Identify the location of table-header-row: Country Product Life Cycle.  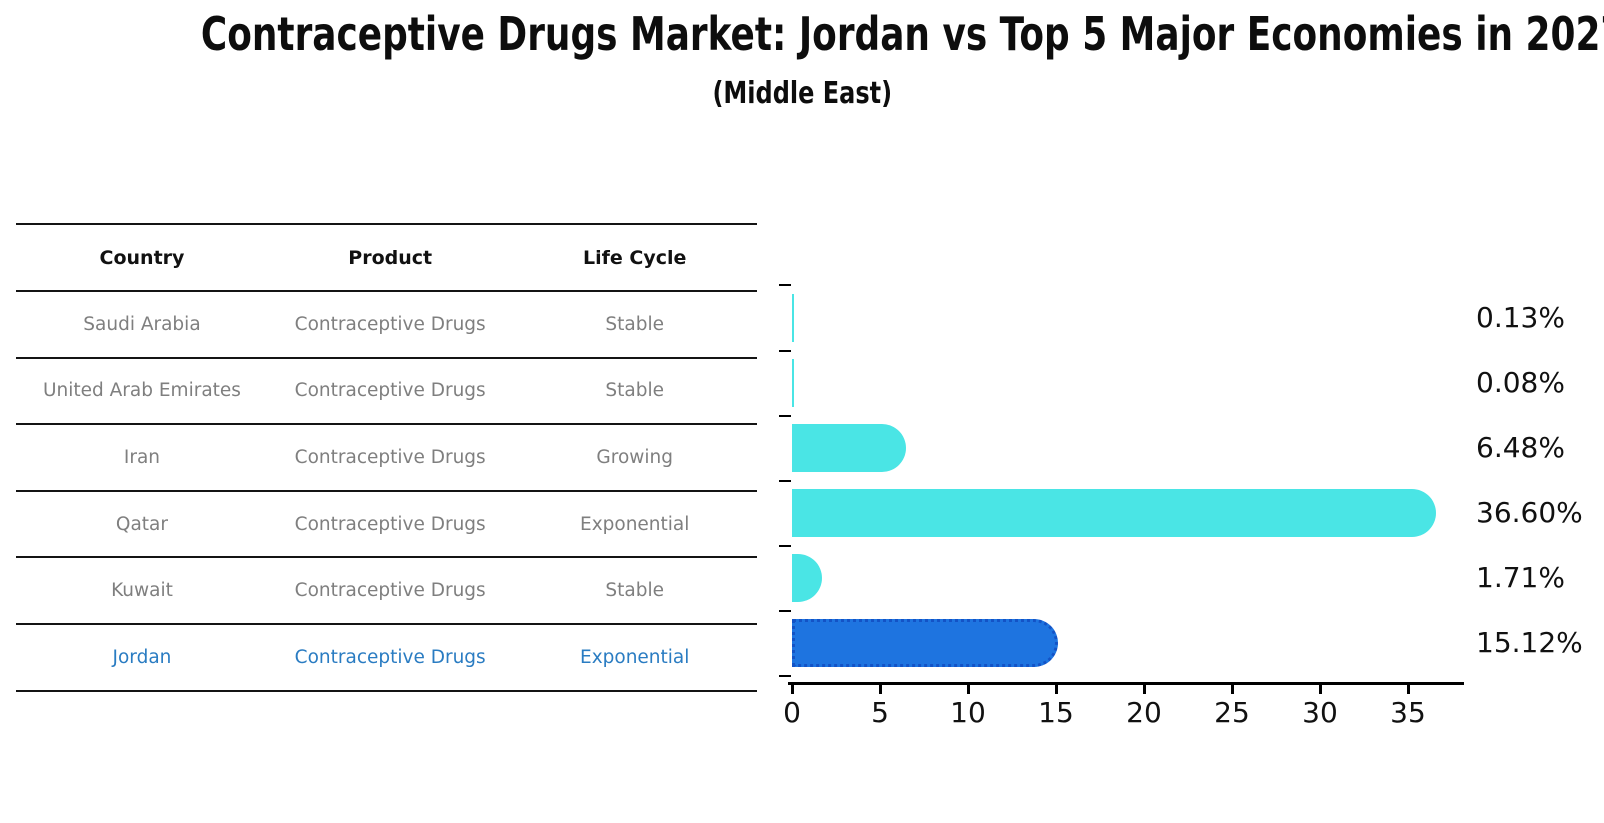
(386, 258).